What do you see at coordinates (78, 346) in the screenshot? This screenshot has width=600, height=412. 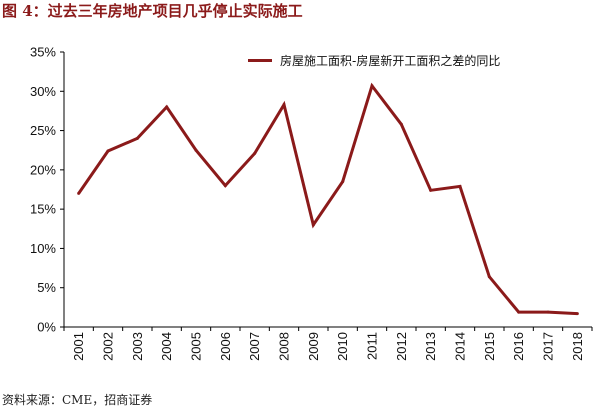 I see `x-tick-label: 2001` at bounding box center [78, 346].